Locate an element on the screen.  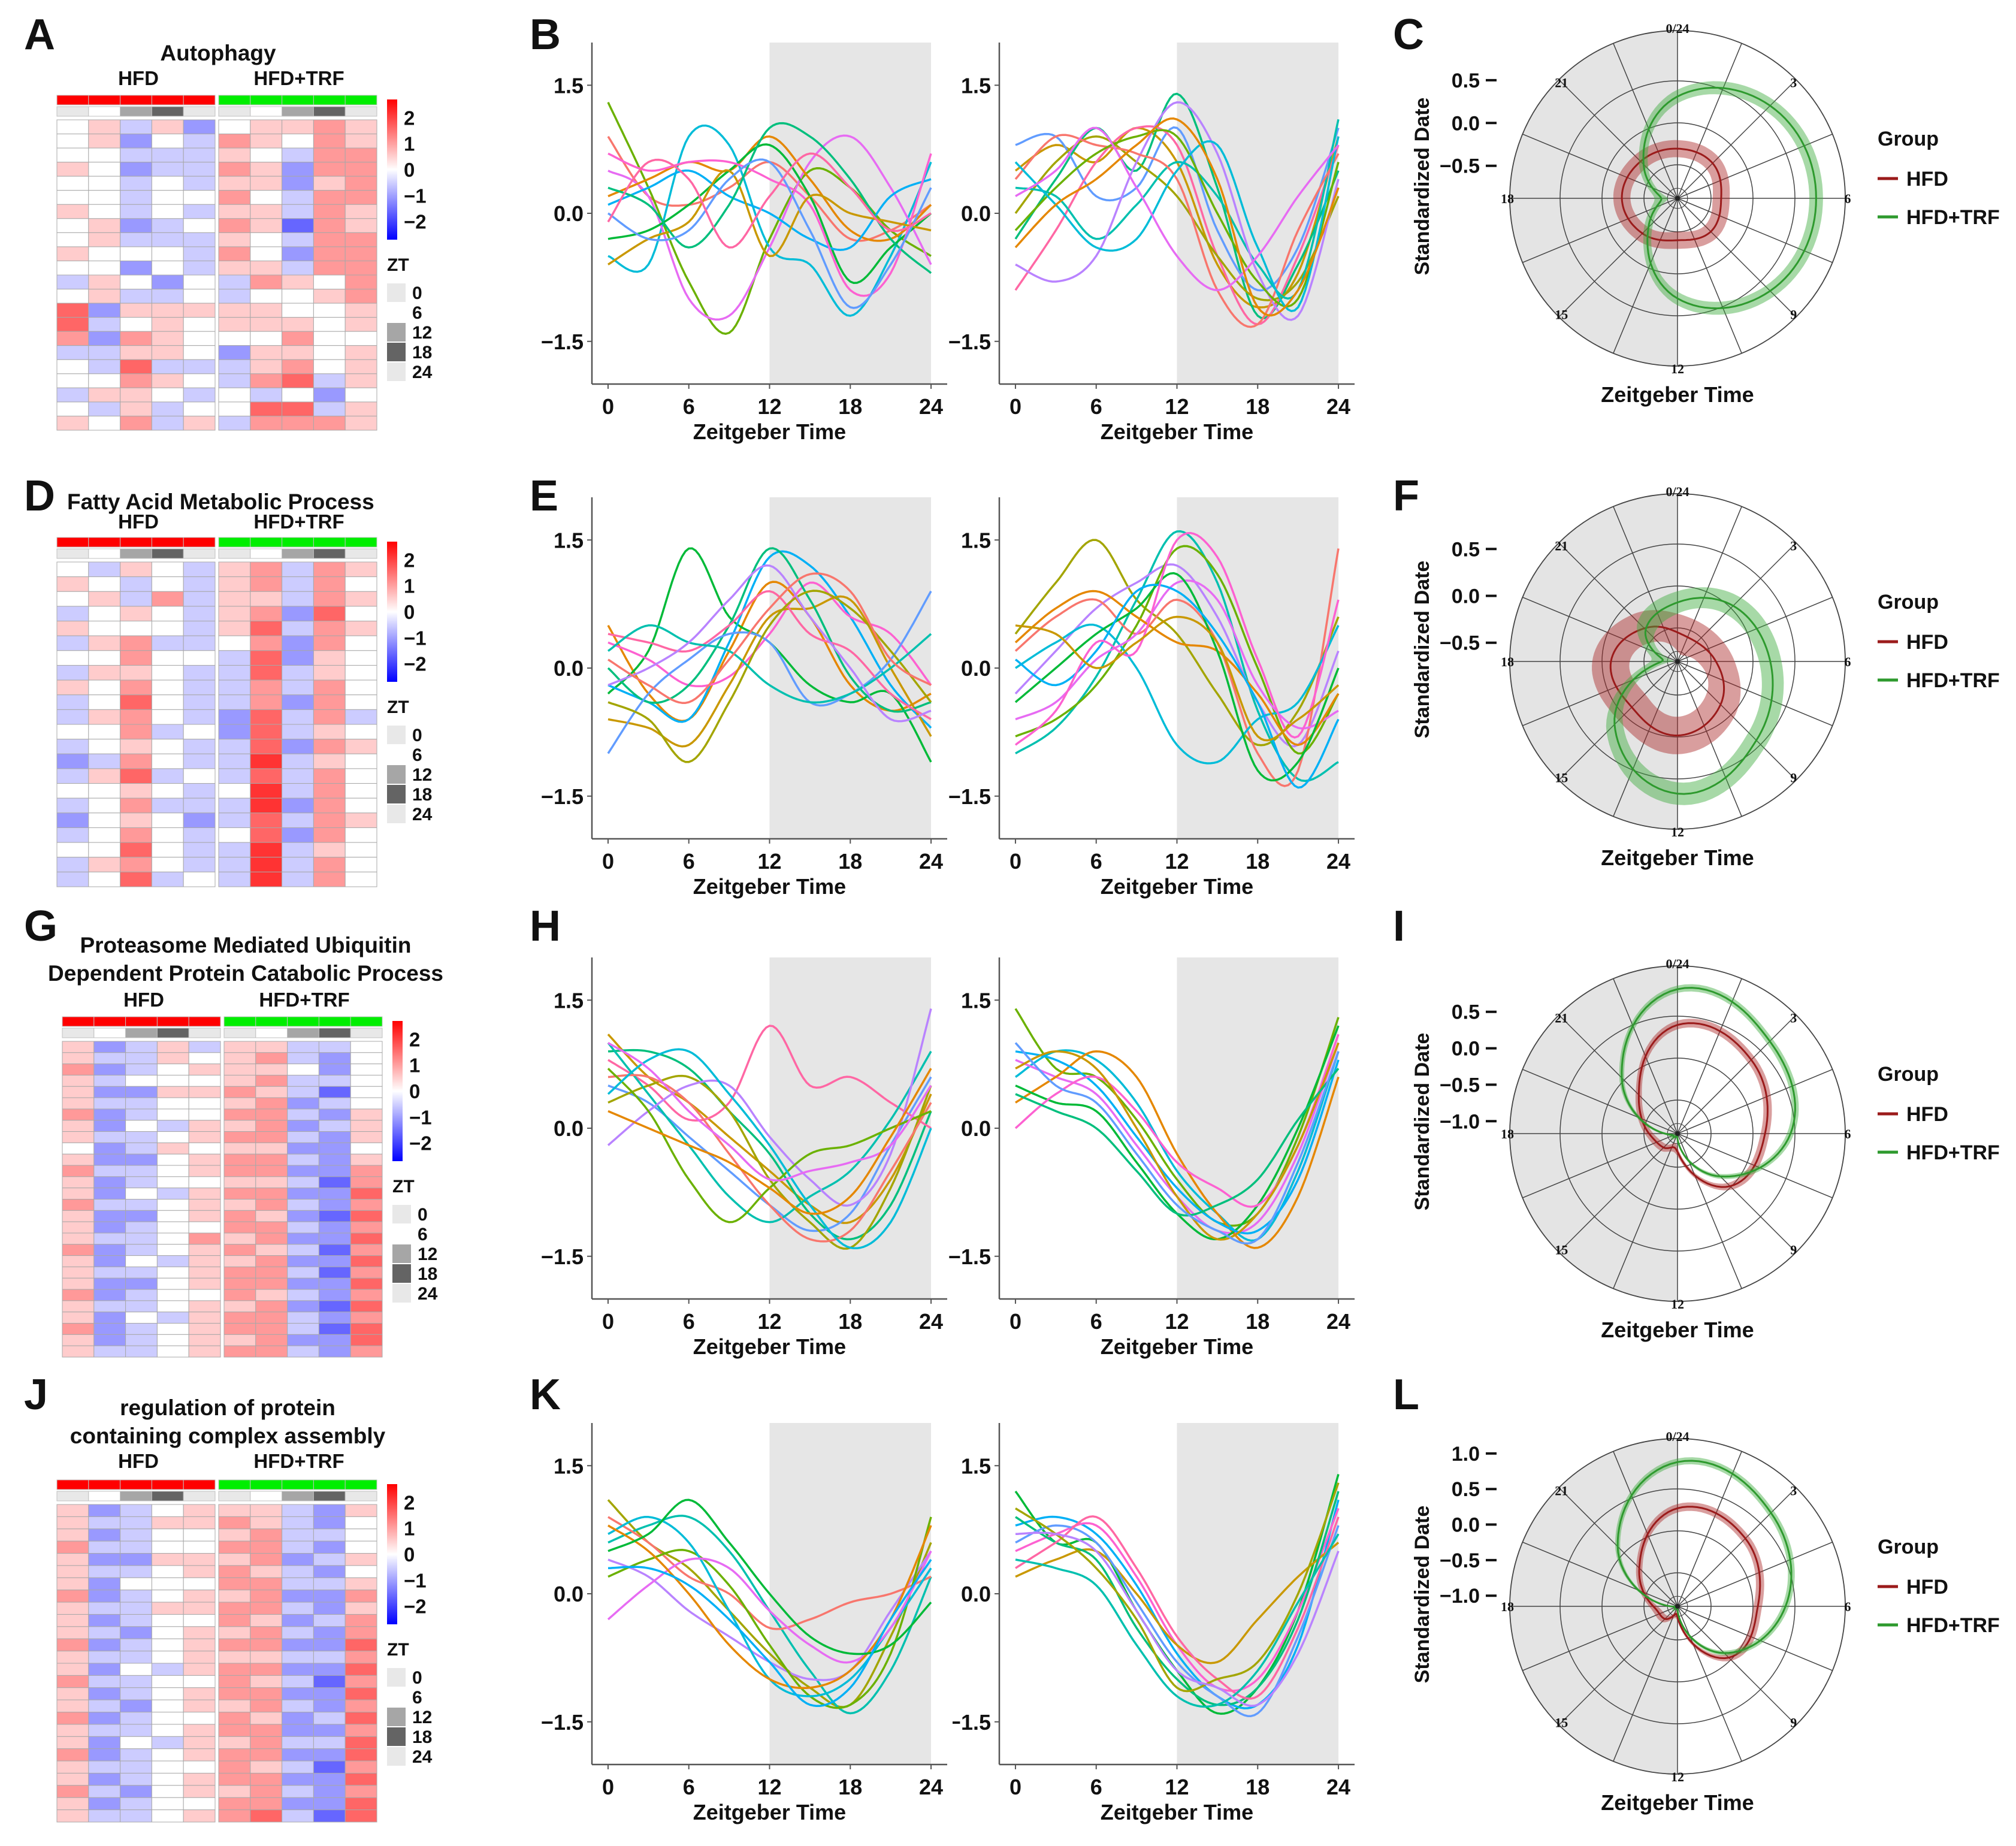
polar-hour-label: 15 is located at coordinates (1561, 778).